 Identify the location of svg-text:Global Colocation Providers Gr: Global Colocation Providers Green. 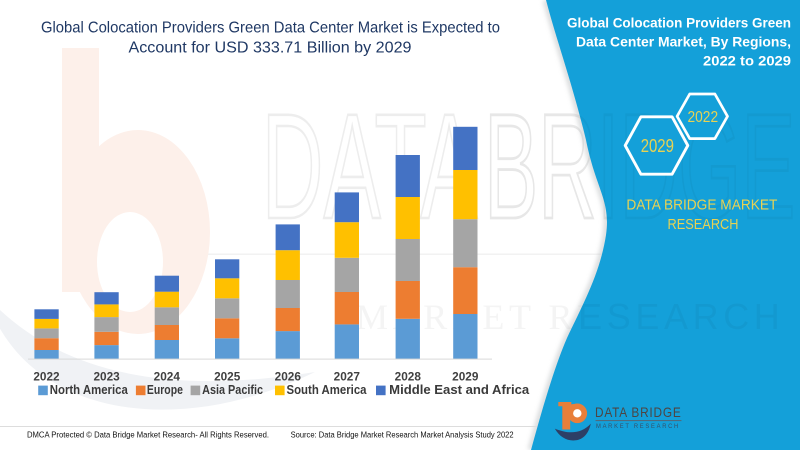
(679, 22).